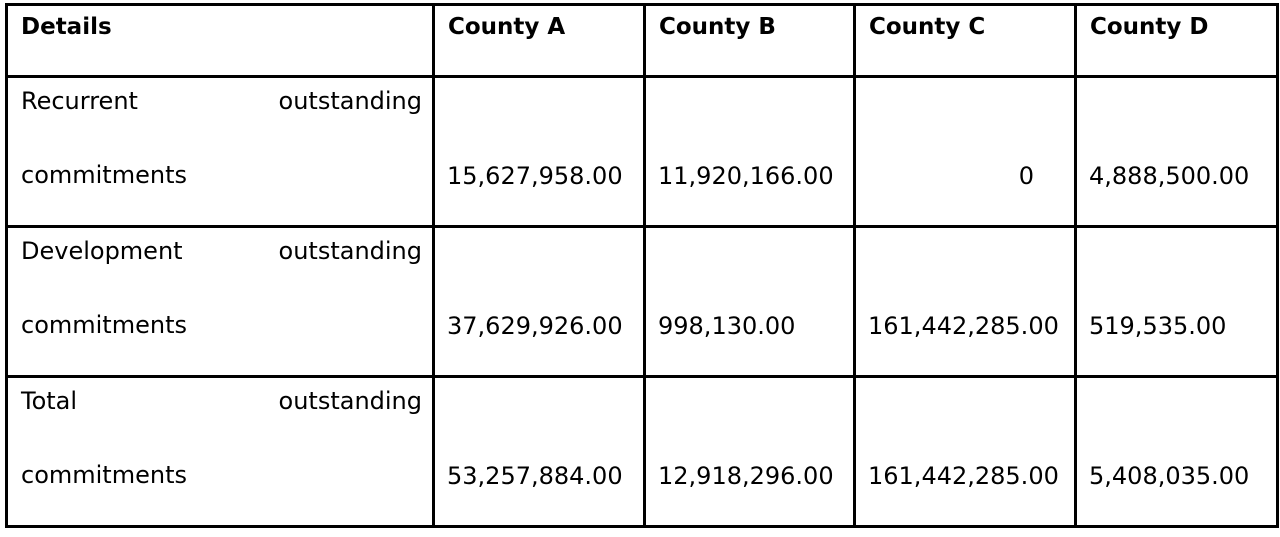 The width and height of the screenshot is (1280, 537). Describe the element at coordinates (535, 176) in the screenshot. I see `cell-text: 15,627,958.00` at that location.